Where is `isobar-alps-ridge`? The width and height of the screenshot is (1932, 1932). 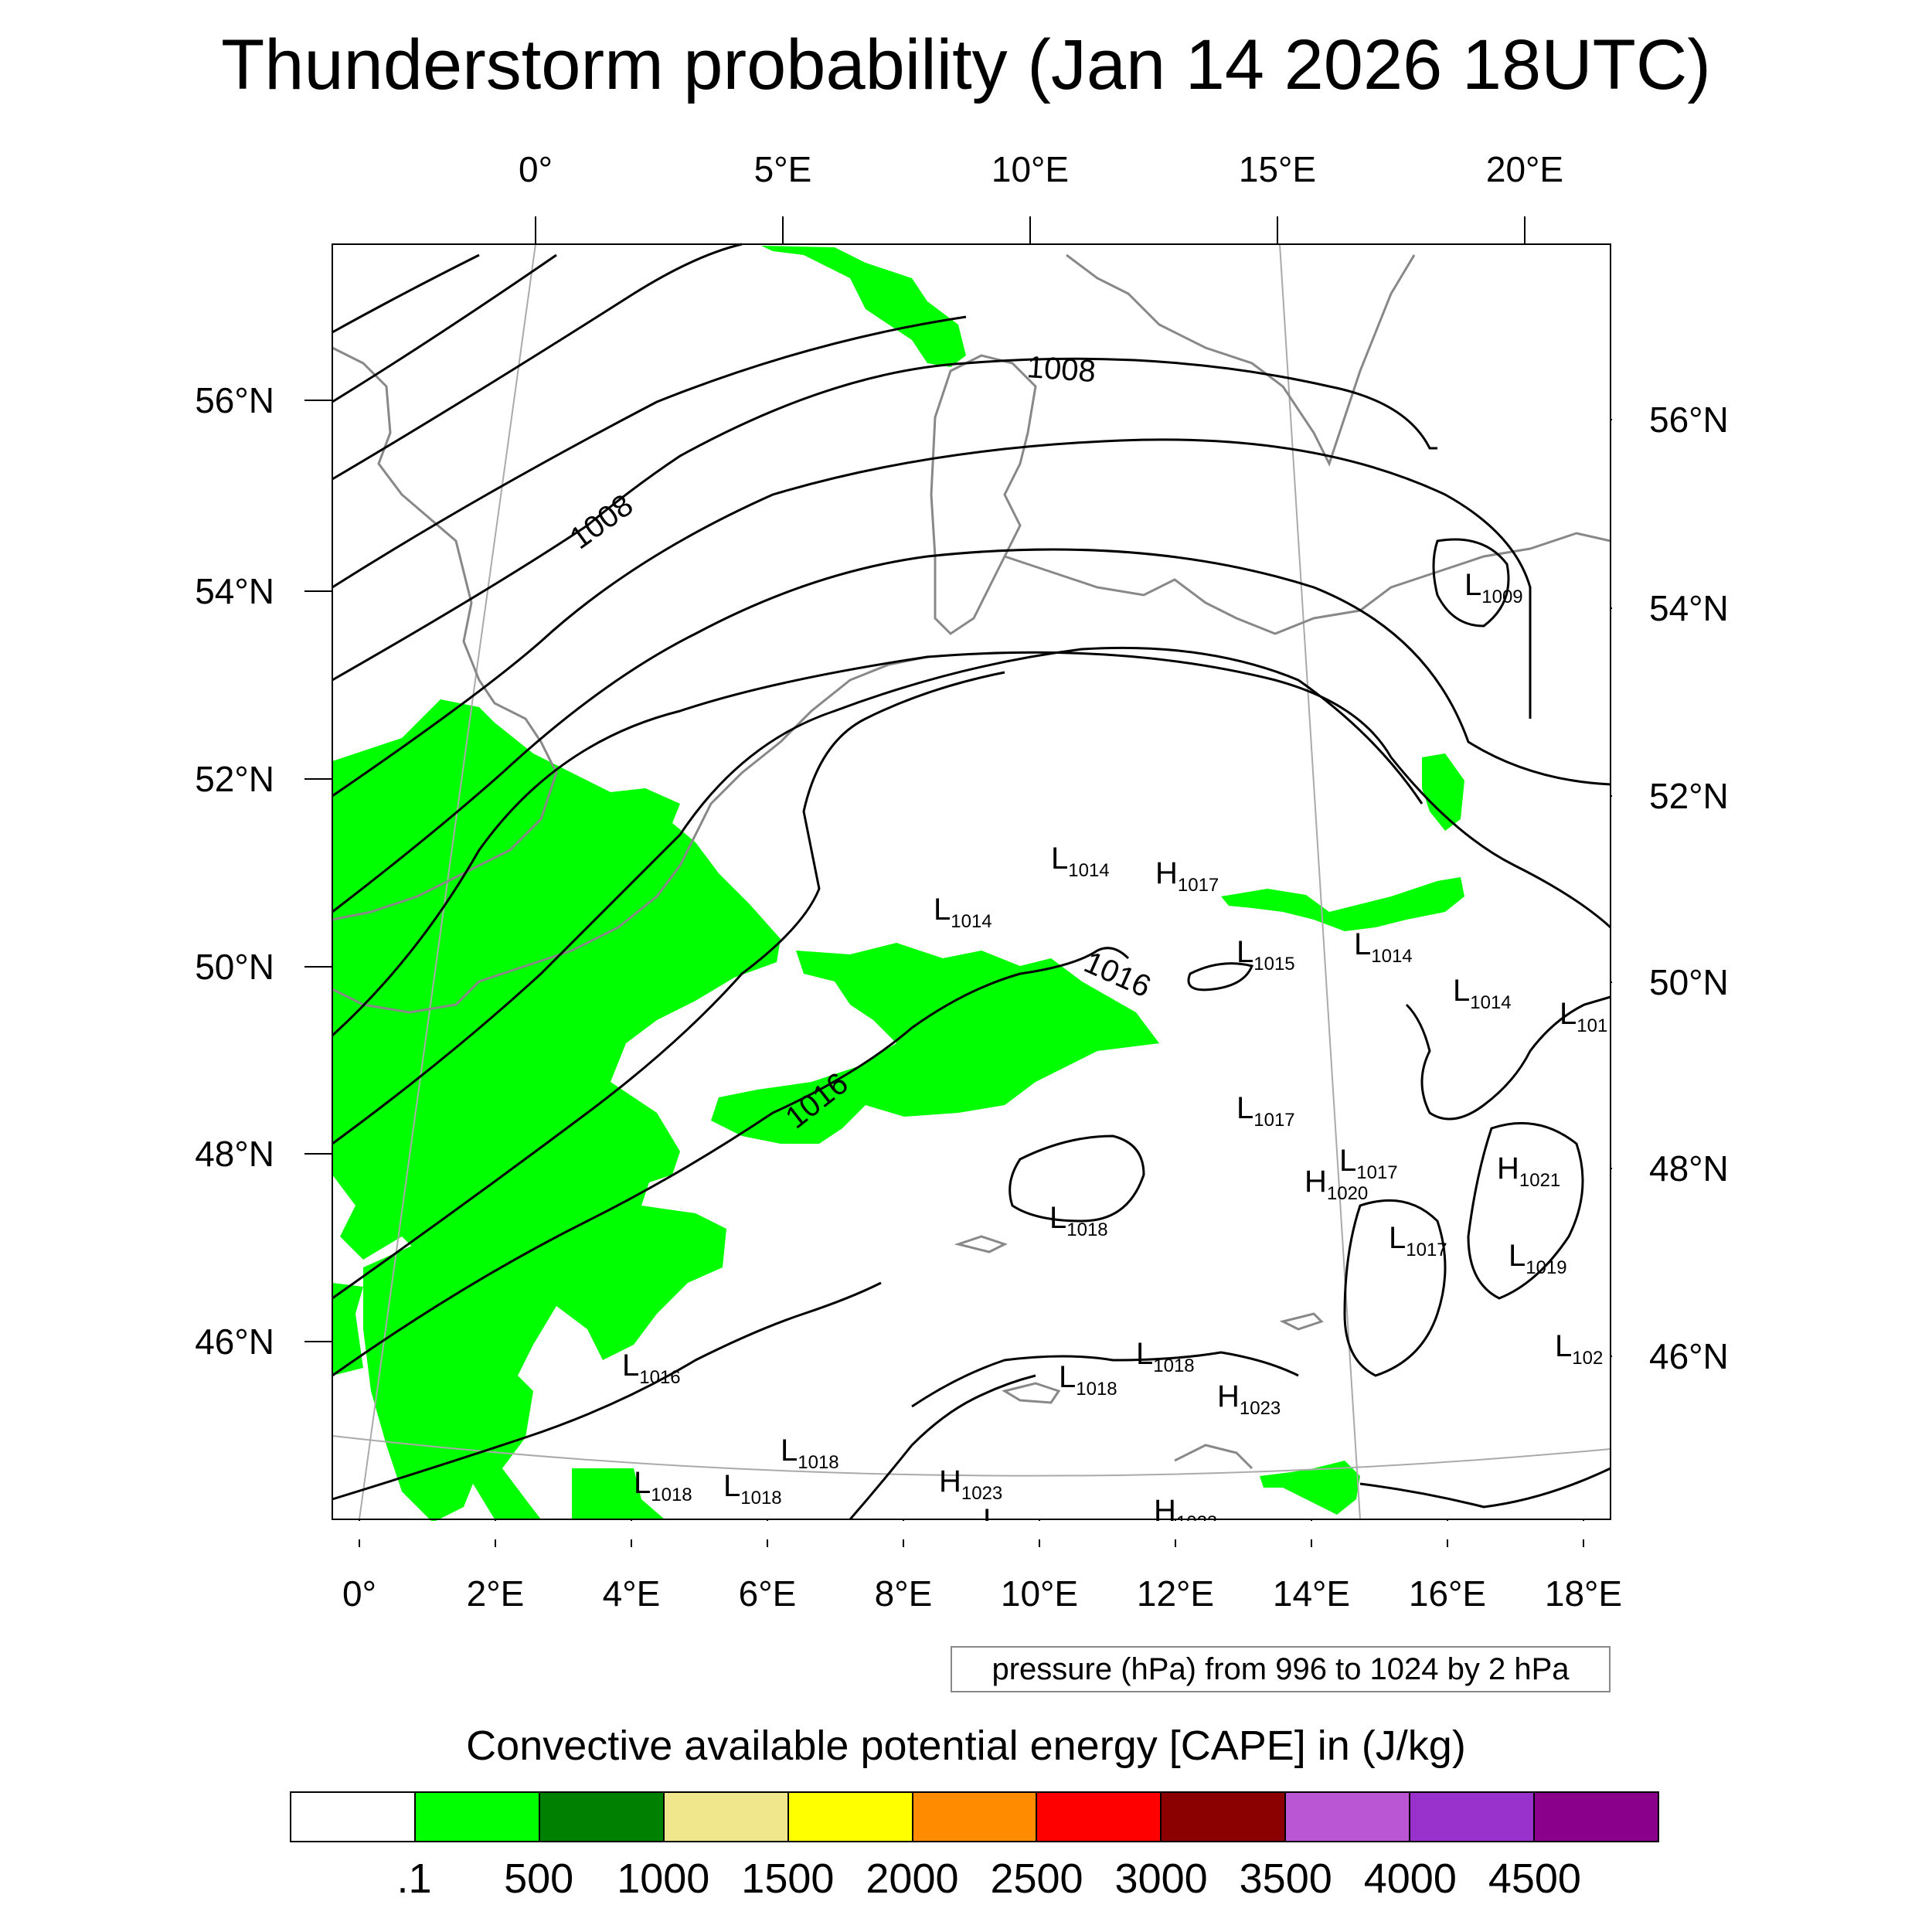 isobar-alps-ridge is located at coordinates (1105, 1379).